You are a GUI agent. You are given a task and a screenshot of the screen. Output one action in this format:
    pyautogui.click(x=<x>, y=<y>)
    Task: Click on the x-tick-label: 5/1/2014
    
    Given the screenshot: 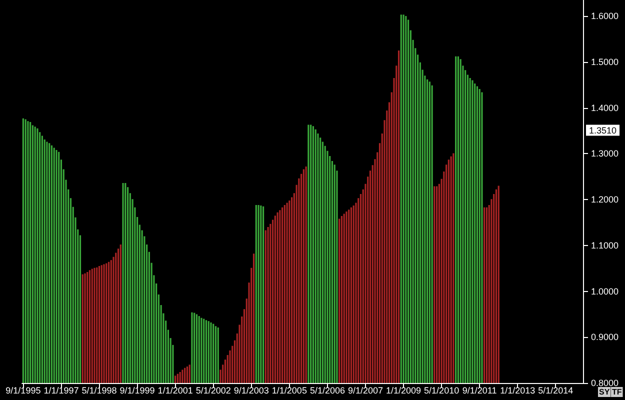 What is the action you would take?
    pyautogui.click(x=556, y=391)
    